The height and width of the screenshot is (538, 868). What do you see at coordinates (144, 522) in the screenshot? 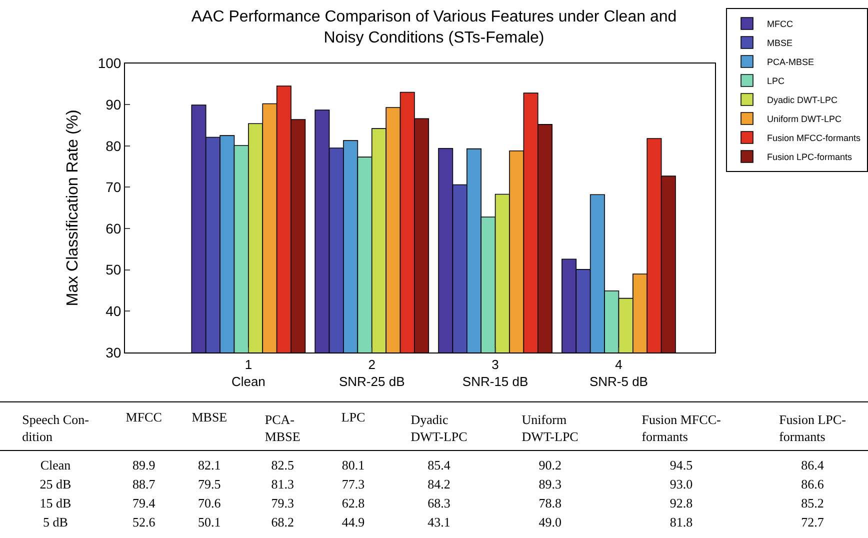
I see `data-label: 52.6` at bounding box center [144, 522].